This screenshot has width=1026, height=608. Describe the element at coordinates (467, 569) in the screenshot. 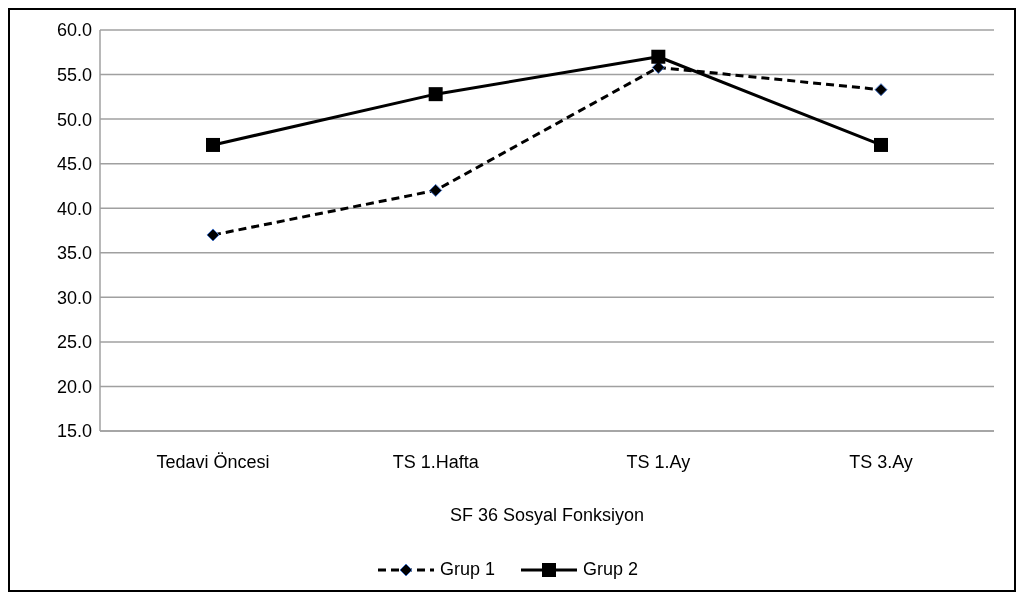

I see `legend-label: Grup 1` at that location.